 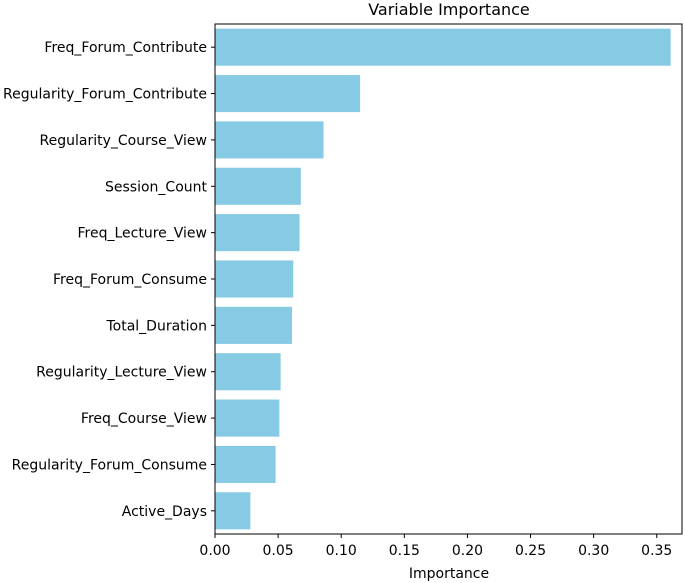 I want to click on x-tick-label: 0.35, so click(x=656, y=551).